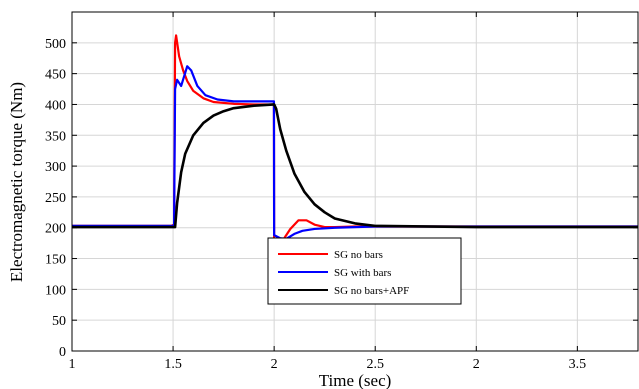 This screenshot has height=389, width=639. Describe the element at coordinates (375, 364) in the screenshot. I see `x-tick-label: 2.5` at that location.